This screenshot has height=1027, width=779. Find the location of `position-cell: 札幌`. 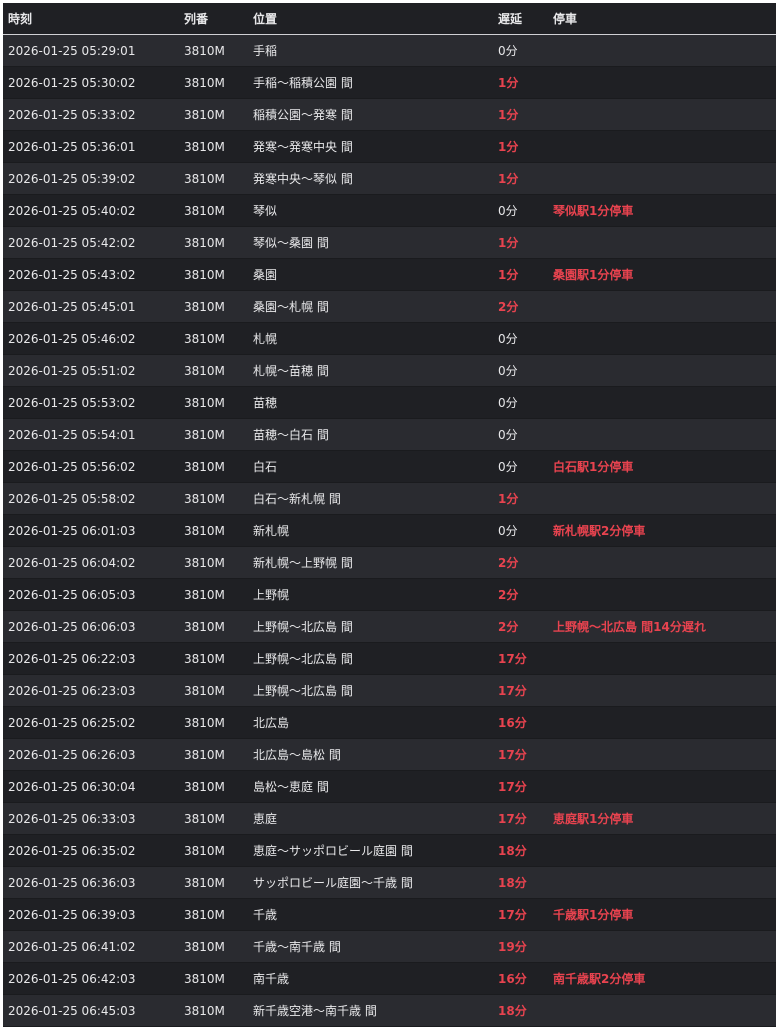

position-cell: 札幌 is located at coordinates (370, 338).